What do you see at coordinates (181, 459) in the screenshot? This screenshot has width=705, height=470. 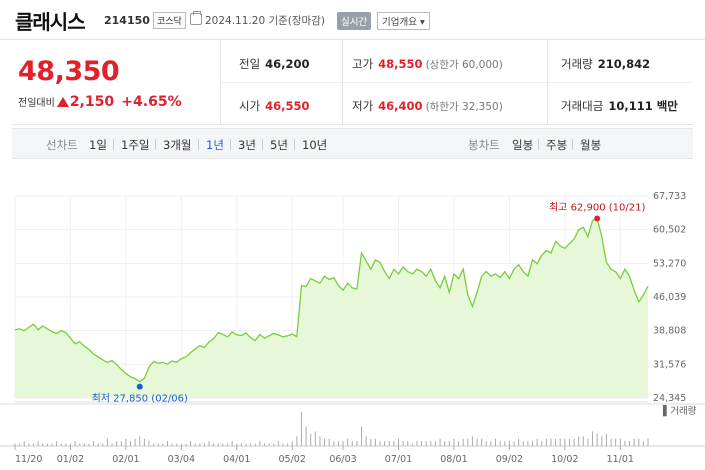 I see `x-tick-label: 03/04` at bounding box center [181, 459].